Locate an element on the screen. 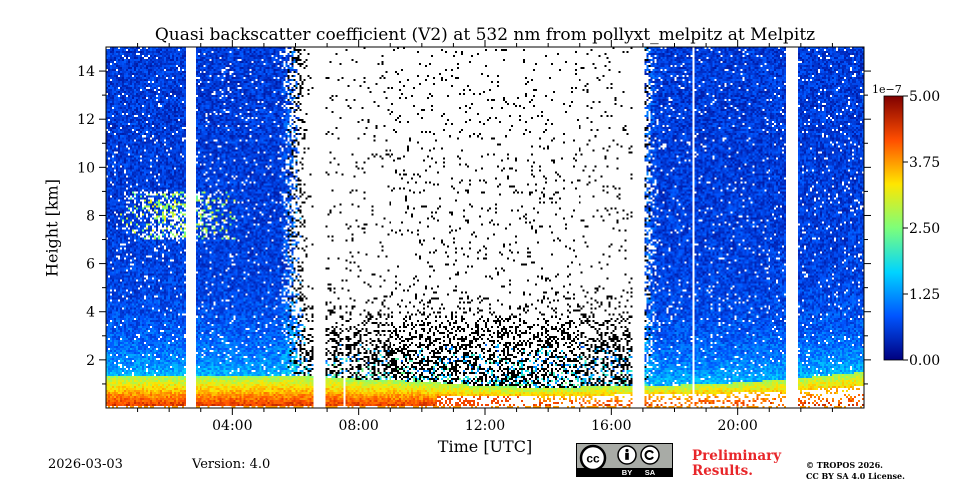 Image resolution: width=960 pixels, height=482 pixels. preliminary-notice: Preliminary Results. is located at coordinates (736, 464).